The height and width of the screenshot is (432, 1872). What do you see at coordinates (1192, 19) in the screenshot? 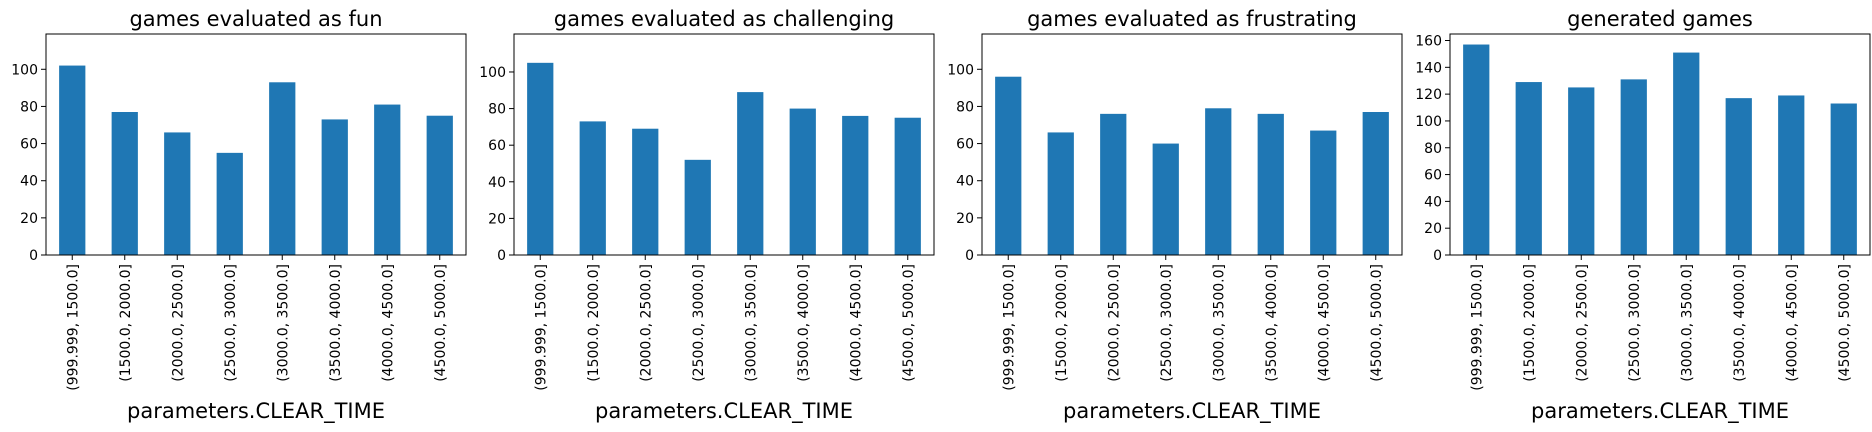
I see `chart-title: games evaluated as frustrating` at bounding box center [1192, 19].